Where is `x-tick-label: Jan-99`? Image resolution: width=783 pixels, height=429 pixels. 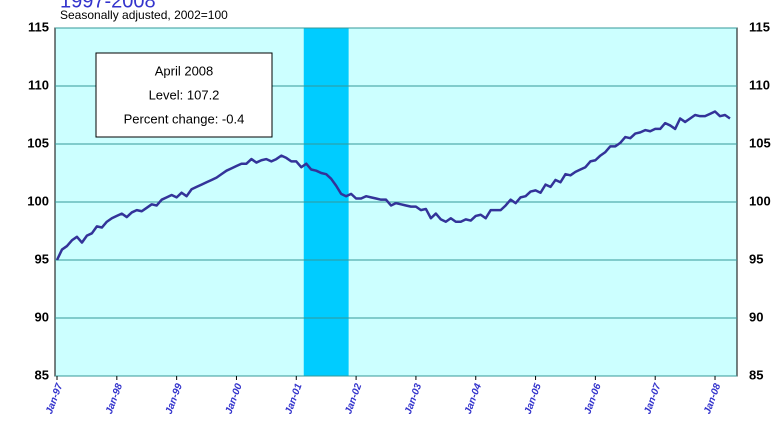
x-tick-label: Jan-99 is located at coordinates (174, 399).